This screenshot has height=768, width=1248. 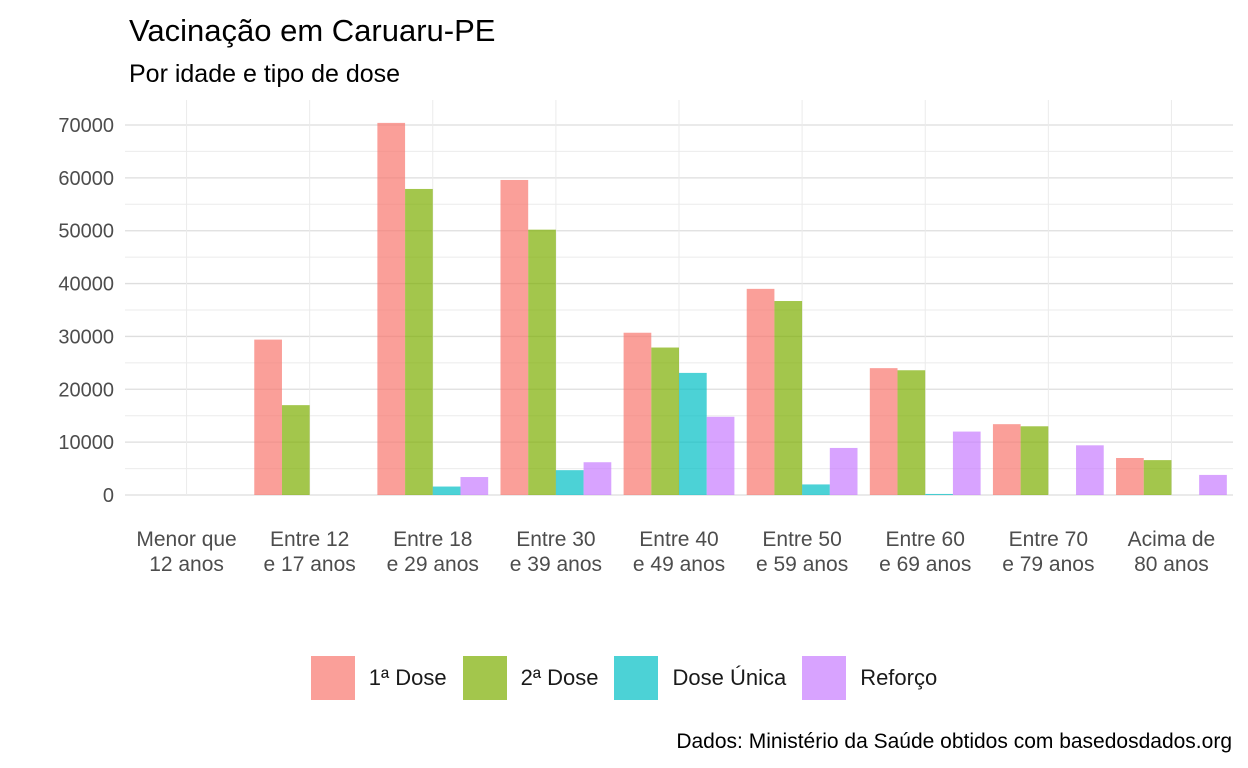 I want to click on legend-item: 1ª Dose, so click(x=378, y=678).